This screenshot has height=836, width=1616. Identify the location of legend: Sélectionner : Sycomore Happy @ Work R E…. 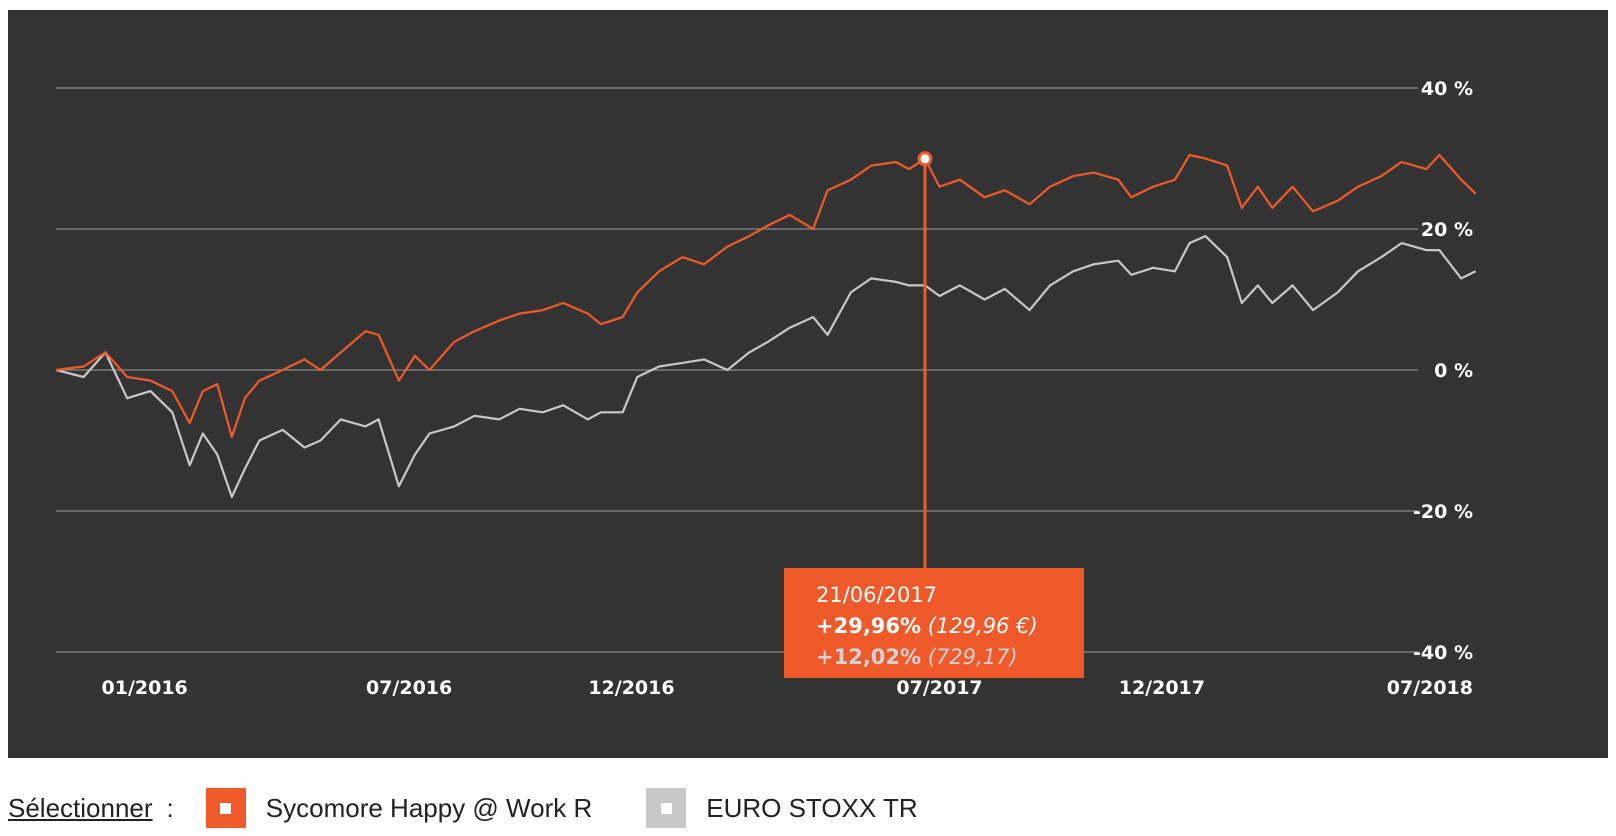
(490, 808).